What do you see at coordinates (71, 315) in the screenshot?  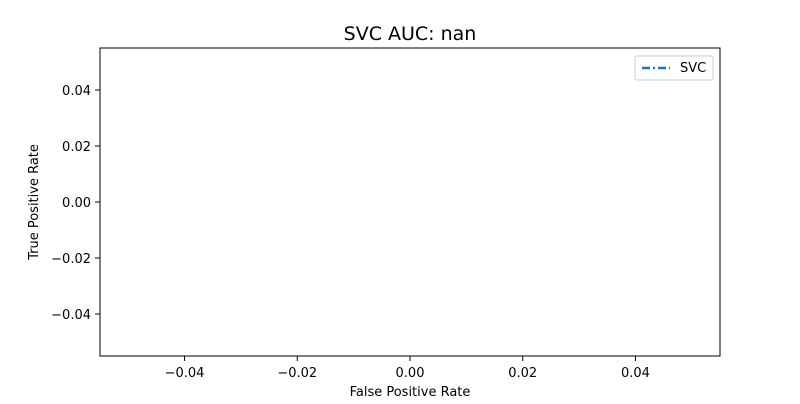 I see `y-tick-label: −0.04` at bounding box center [71, 315].